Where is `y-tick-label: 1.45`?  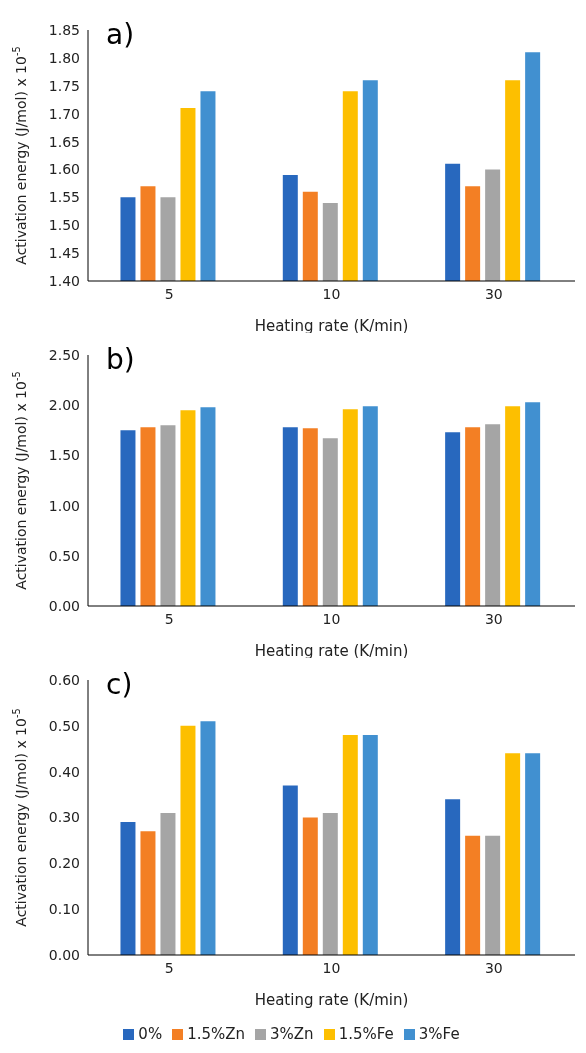 y-tick-label: 1.45 is located at coordinates (64, 253).